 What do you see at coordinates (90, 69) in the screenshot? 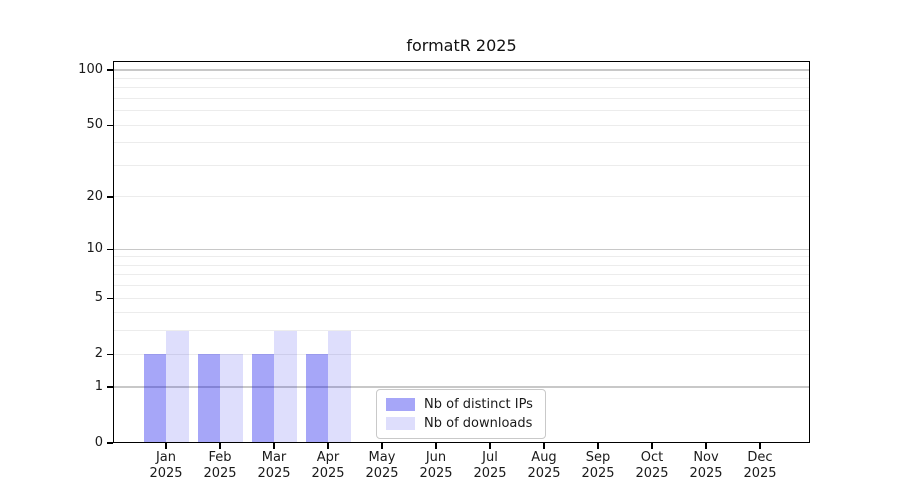
I see `y-tick-label: 100` at bounding box center [90, 69].